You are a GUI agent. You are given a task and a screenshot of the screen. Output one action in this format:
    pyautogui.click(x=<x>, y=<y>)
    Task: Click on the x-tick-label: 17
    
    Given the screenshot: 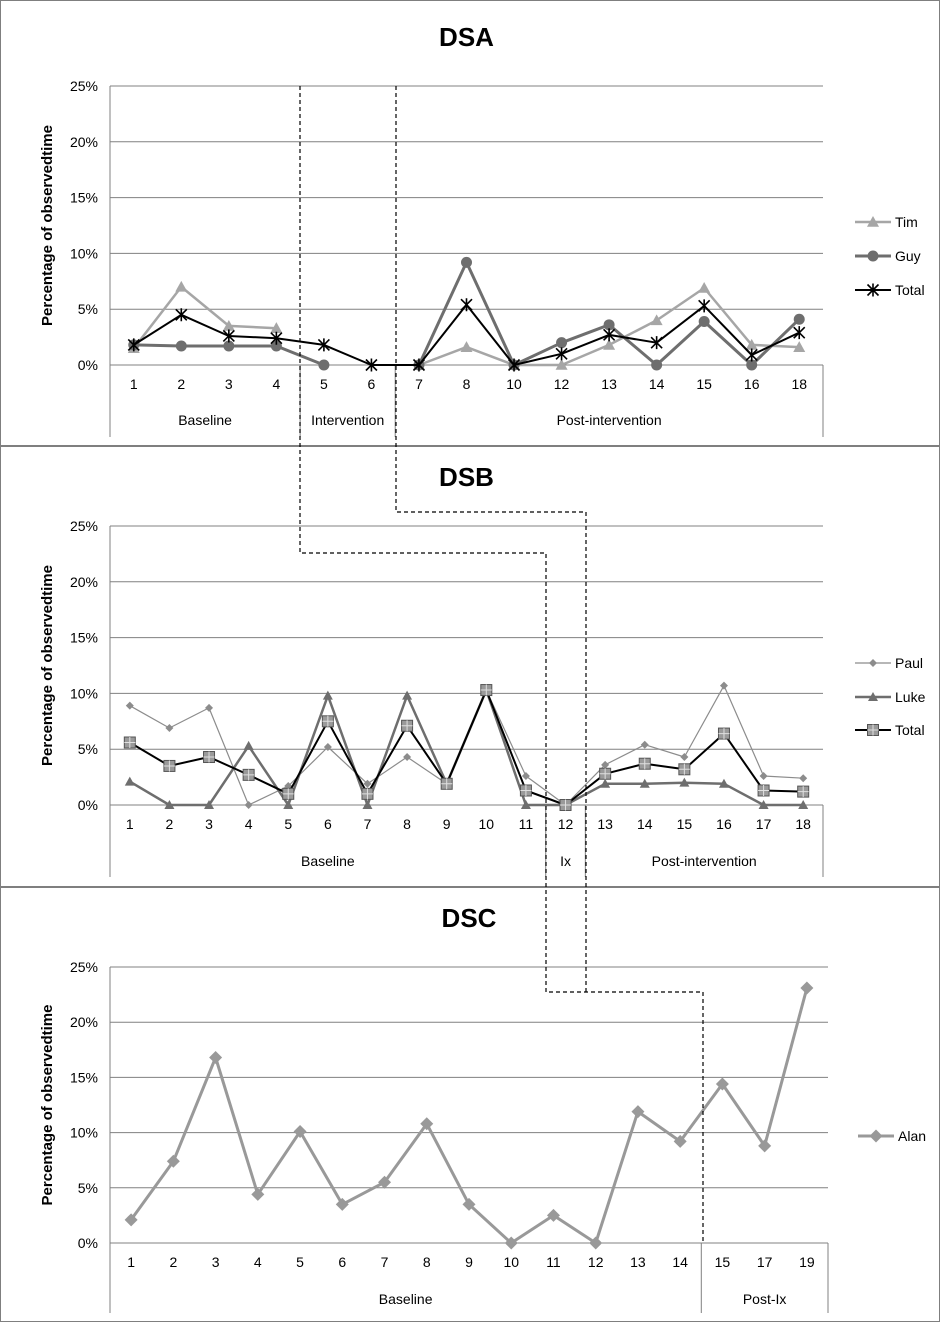 What is the action you would take?
    pyautogui.click(x=765, y=1262)
    